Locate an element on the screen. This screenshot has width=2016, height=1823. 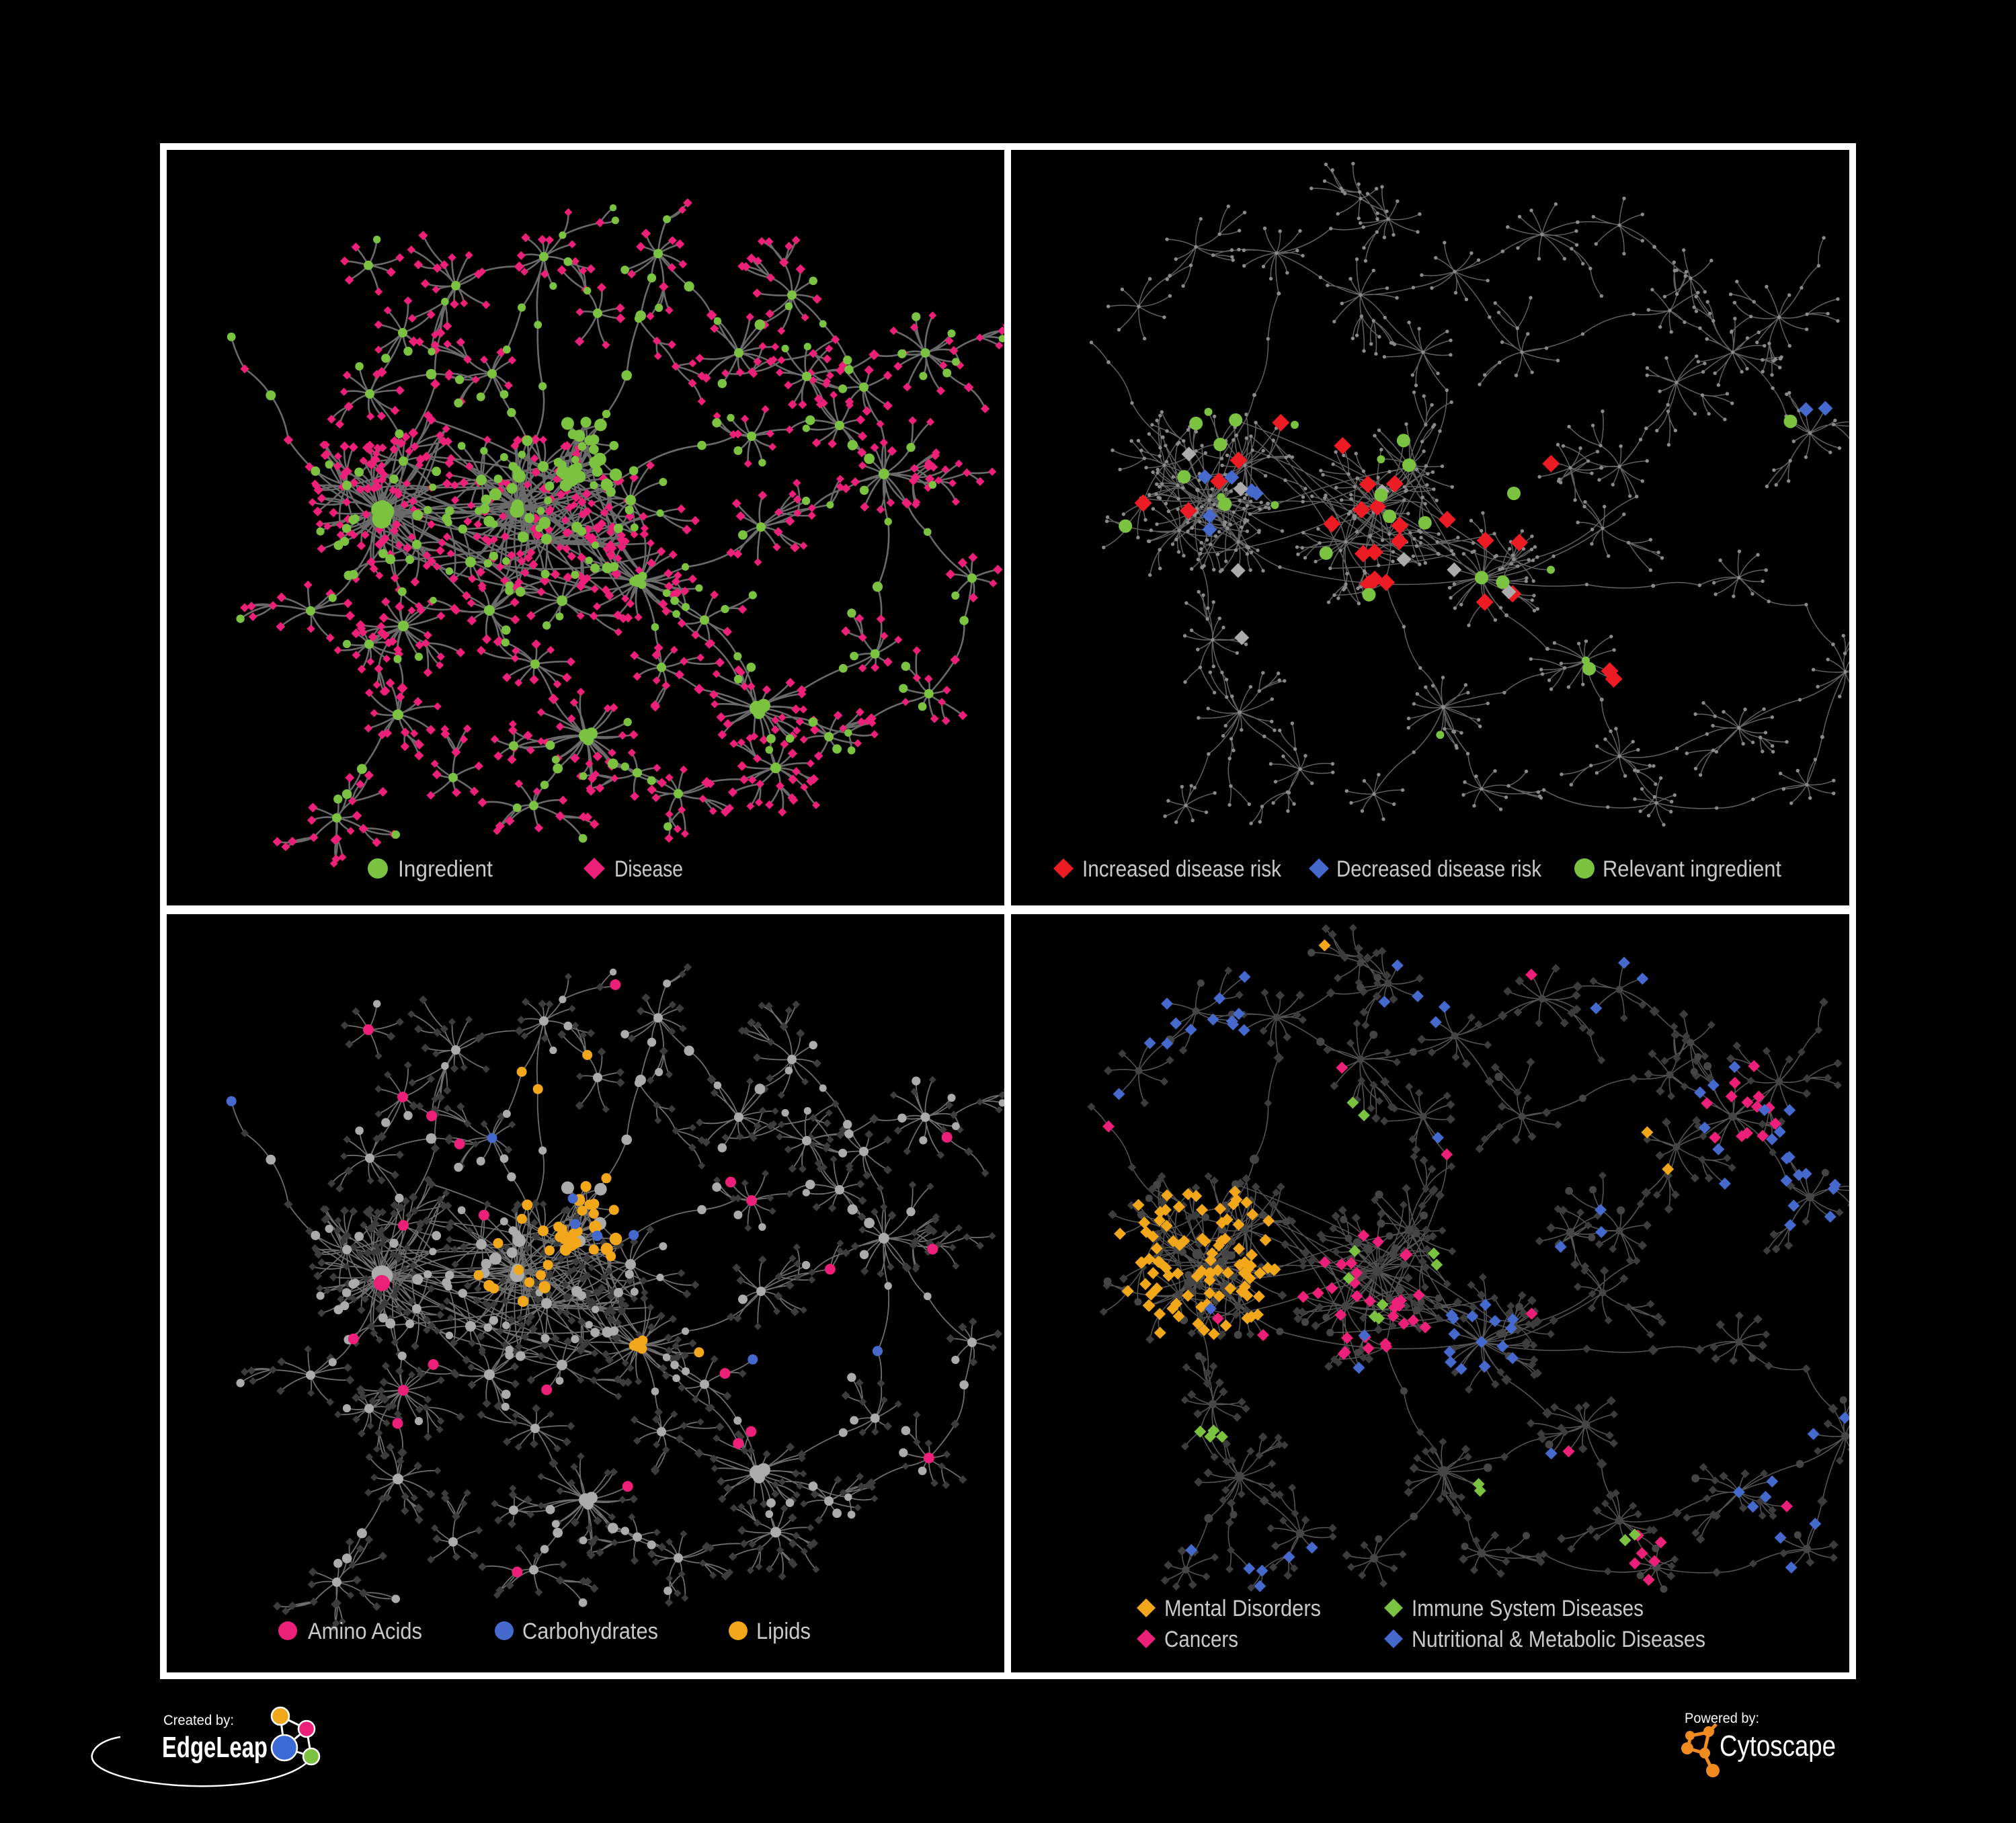
svg-text: Created by: is located at coordinates (198, 1720).